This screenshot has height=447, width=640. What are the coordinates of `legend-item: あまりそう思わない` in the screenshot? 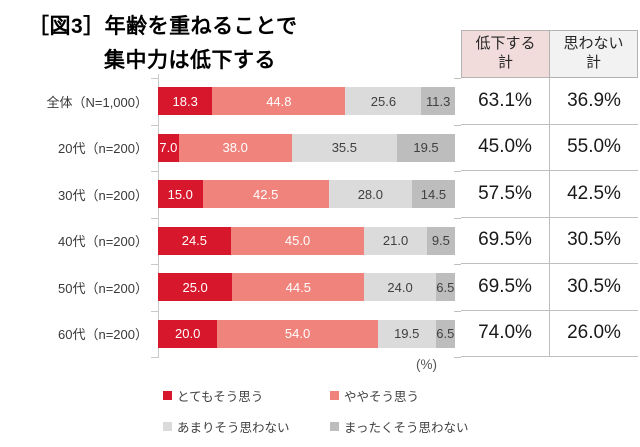 It's located at (246, 426).